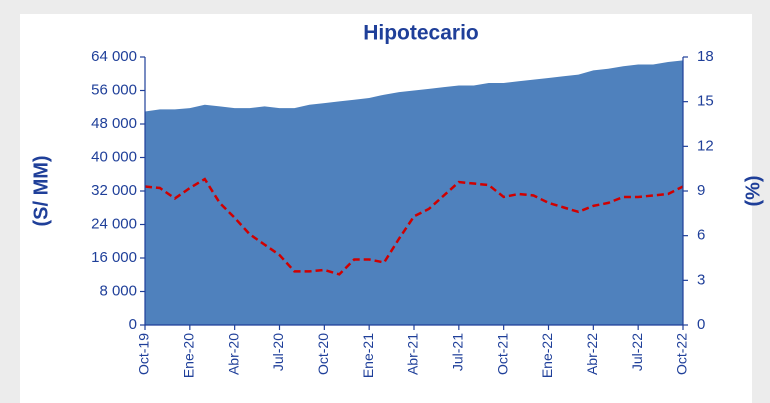  Describe the element at coordinates (705, 56) in the screenshot. I see `y2-tick-label: 18` at that location.